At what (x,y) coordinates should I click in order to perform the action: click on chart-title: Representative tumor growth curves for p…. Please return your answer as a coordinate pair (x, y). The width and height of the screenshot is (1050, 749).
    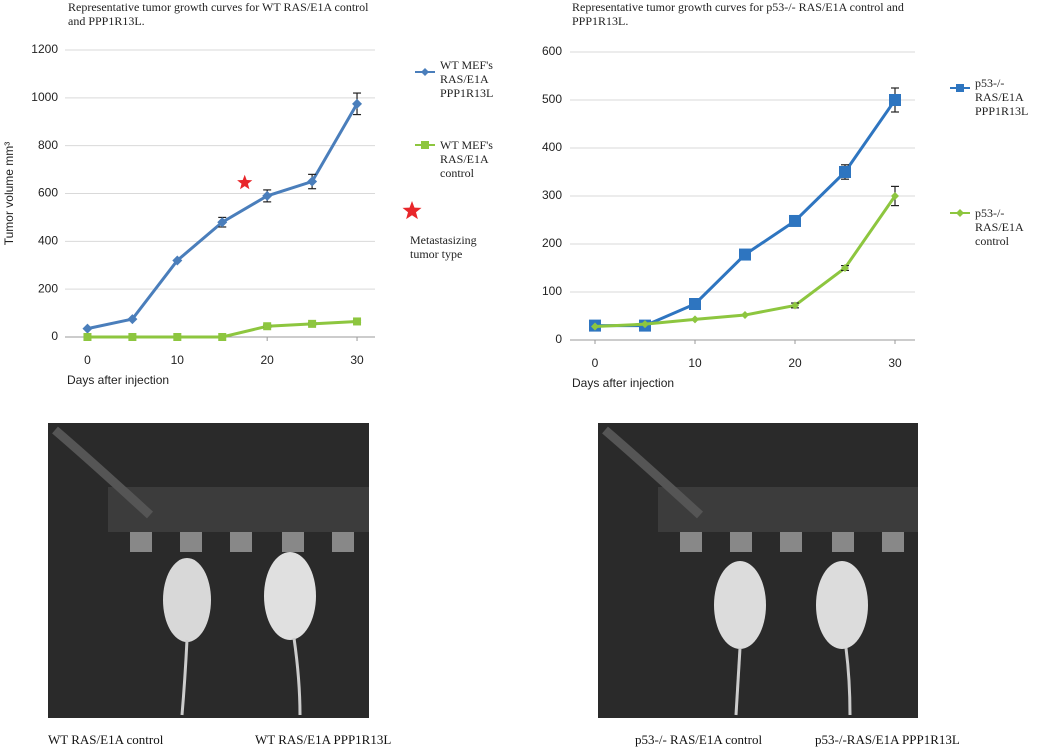
    Looking at the image, I should click on (738, 14).